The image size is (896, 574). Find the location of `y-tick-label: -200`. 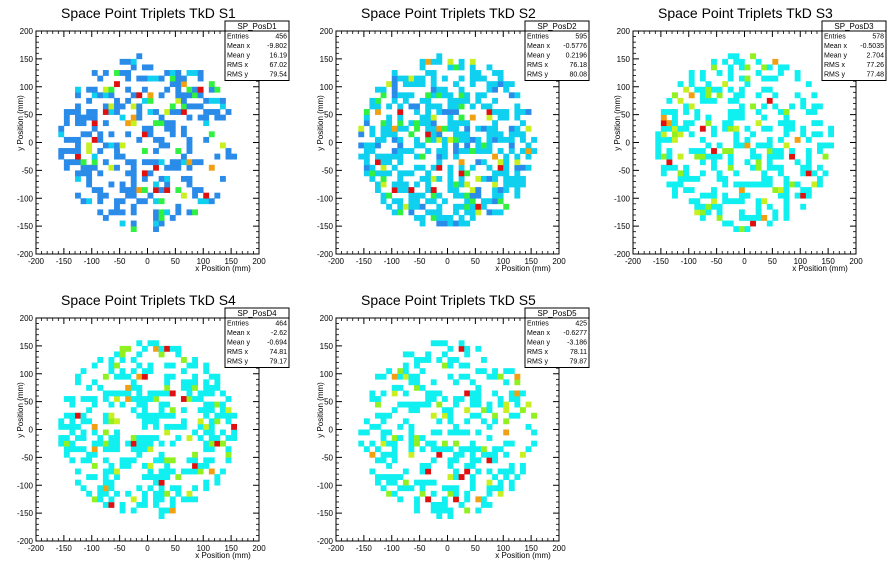

y-tick-label: -200 is located at coordinates (325, 541).